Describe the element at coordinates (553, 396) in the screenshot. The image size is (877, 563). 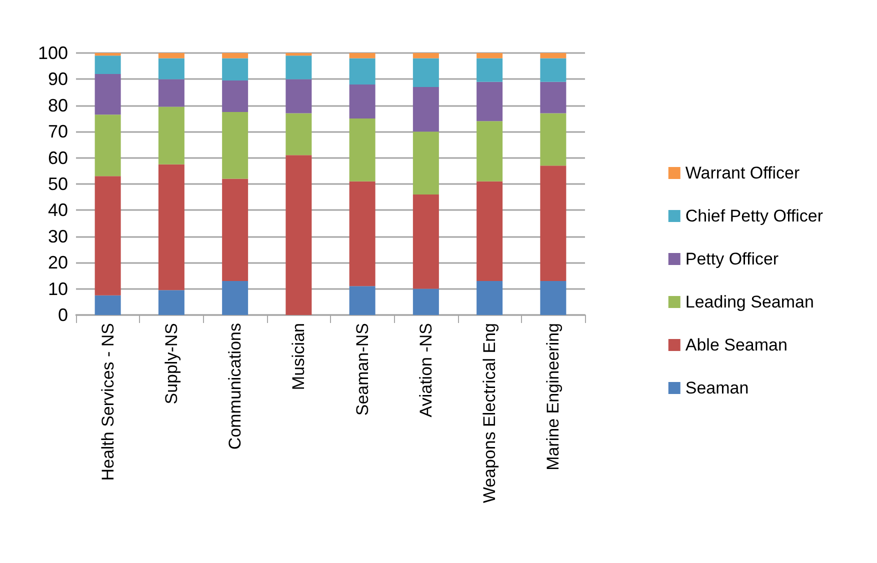
I see `x-tick-label: Marine Engineering` at that location.